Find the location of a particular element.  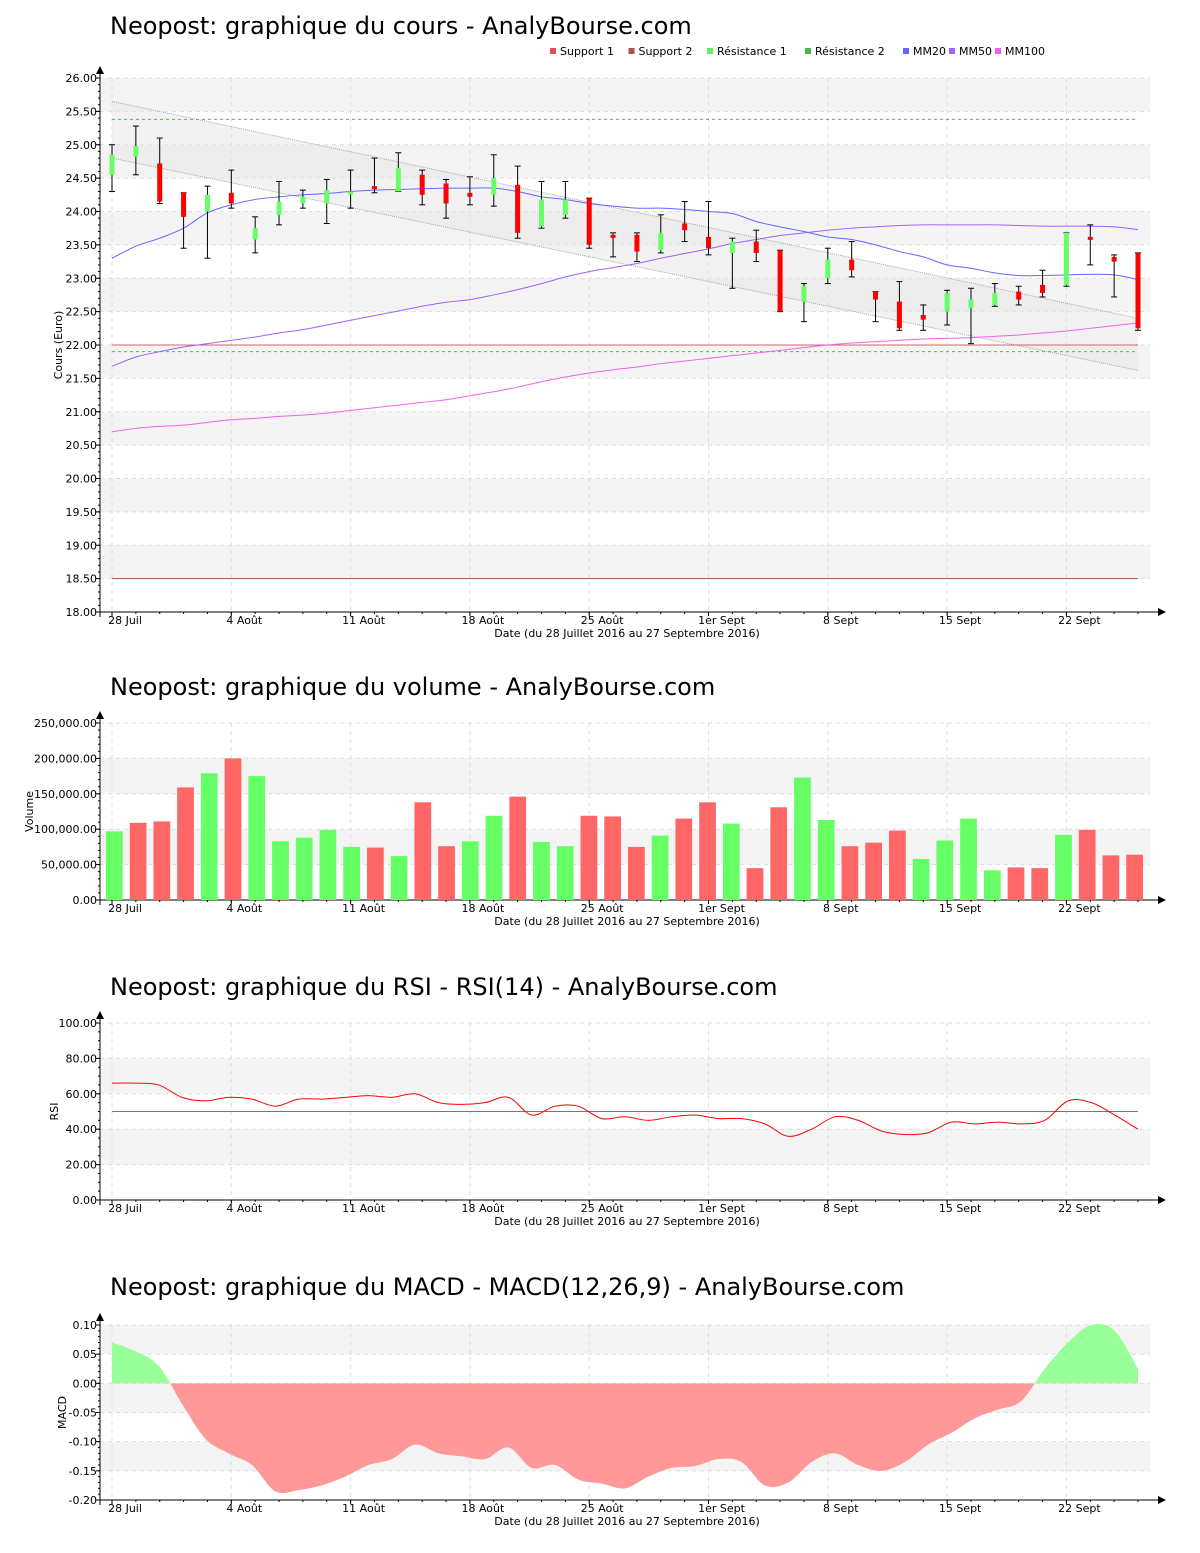

x-tick-label: 25 Août is located at coordinates (603, 620).